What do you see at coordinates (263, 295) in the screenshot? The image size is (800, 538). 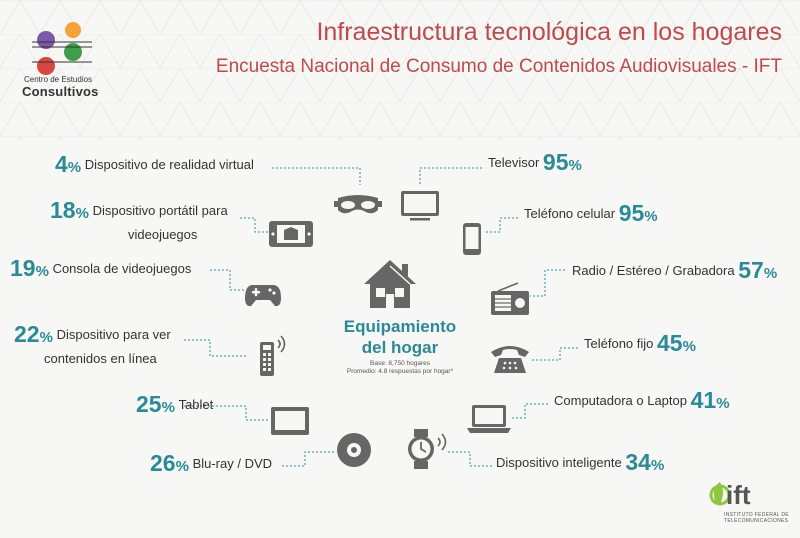 I see `gamepad-icon` at bounding box center [263, 295].